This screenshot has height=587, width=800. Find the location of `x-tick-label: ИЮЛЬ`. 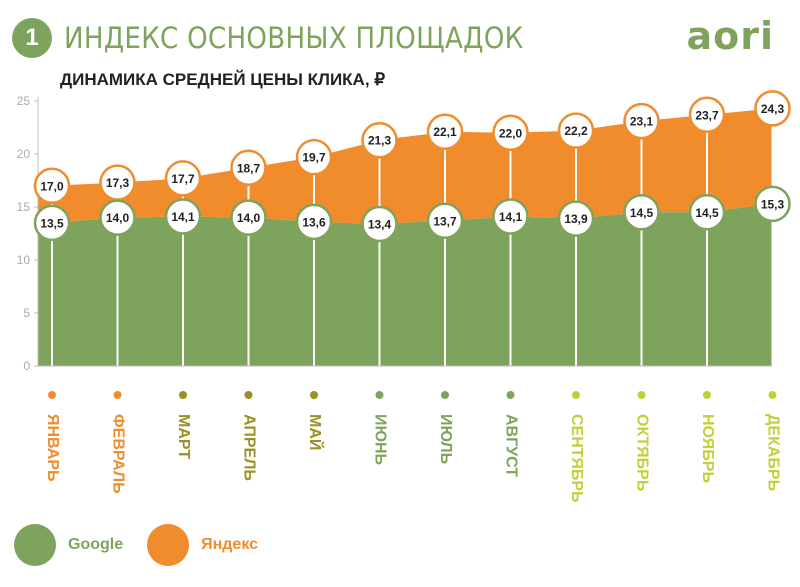

x-tick-label: ИЮЛЬ is located at coordinates (445, 439).